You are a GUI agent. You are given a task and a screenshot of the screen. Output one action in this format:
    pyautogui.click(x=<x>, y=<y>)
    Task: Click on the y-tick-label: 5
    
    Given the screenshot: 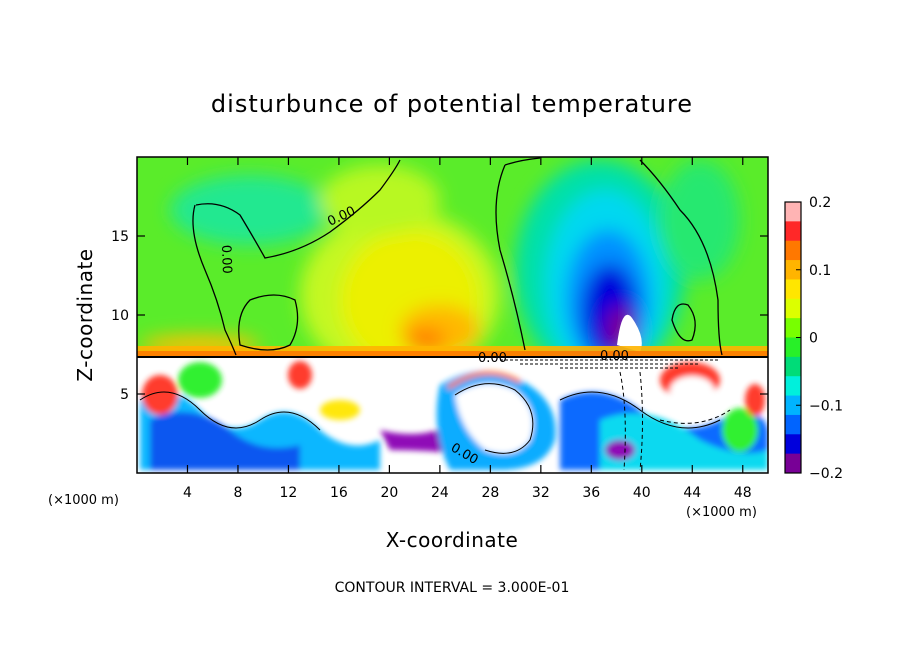 What is the action you would take?
    pyautogui.click(x=124, y=395)
    